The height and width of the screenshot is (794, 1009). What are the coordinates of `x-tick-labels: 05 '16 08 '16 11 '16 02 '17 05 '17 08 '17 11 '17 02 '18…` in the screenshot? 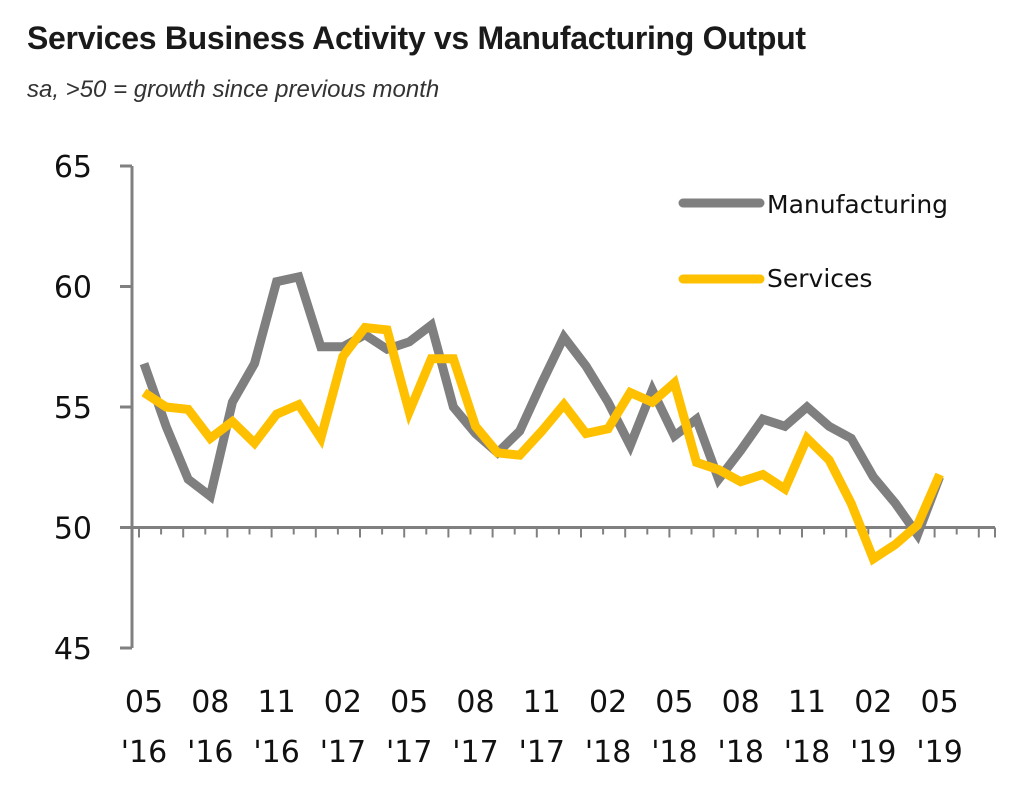 It's located at (542, 727).